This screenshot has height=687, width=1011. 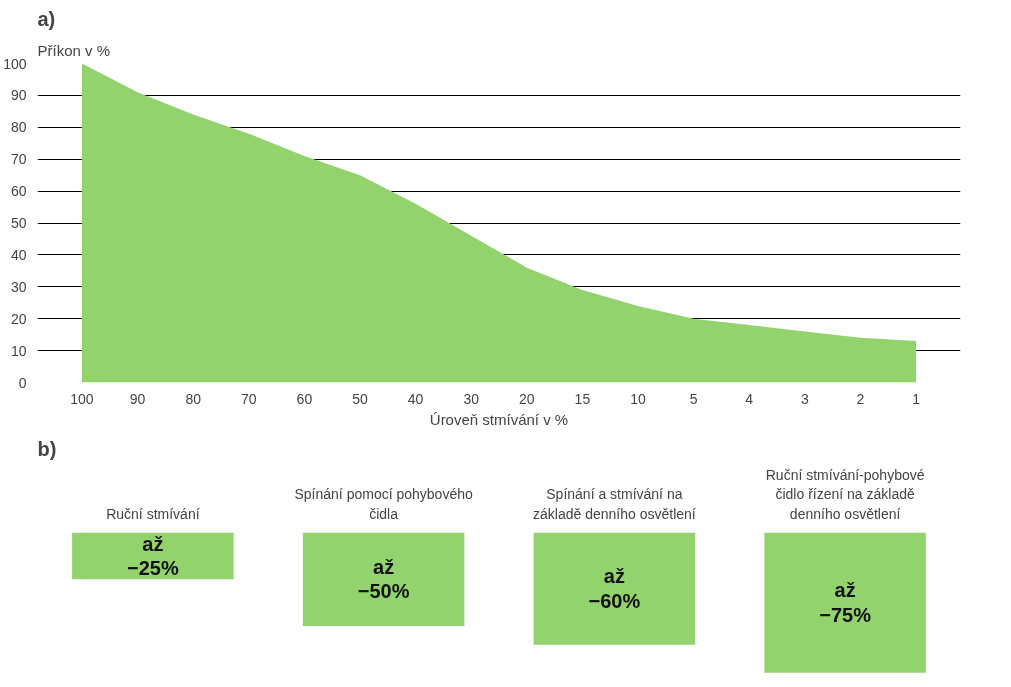 I want to click on x-tick-label: 50, so click(x=360, y=398).